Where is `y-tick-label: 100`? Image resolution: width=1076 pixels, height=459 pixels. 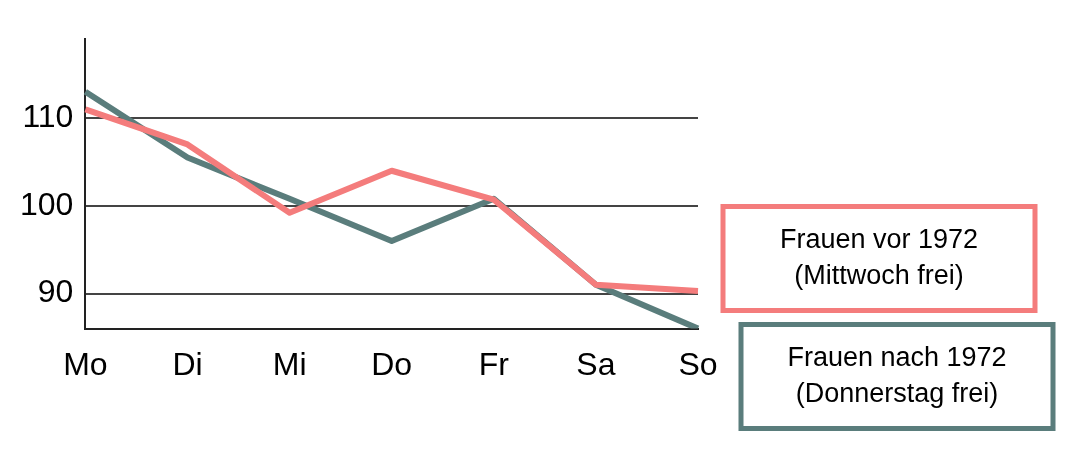 y-tick-label: 100 is located at coordinates (47, 203).